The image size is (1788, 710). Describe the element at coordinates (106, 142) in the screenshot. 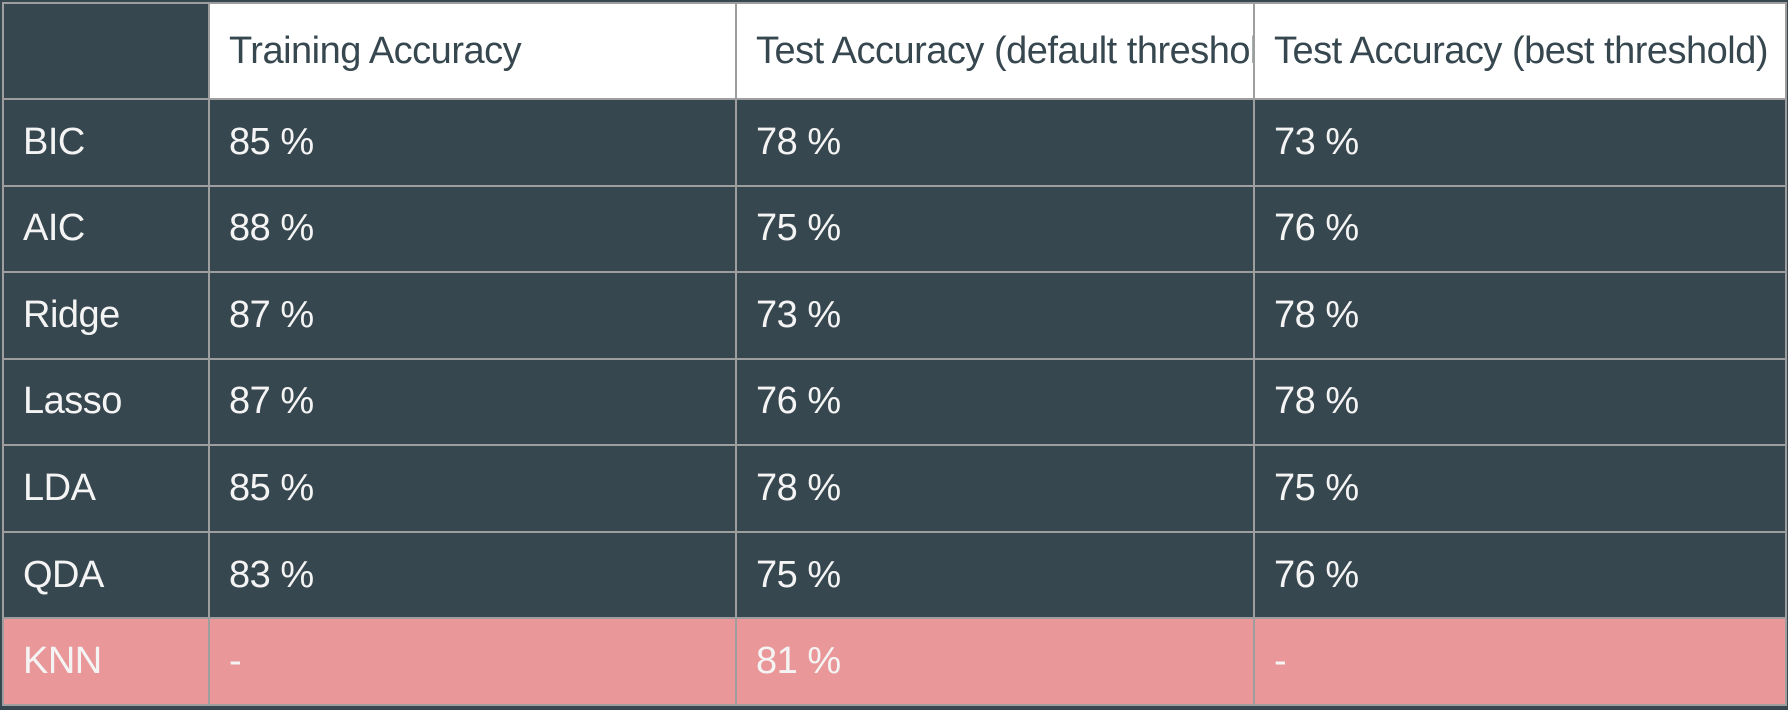

I see `model-name-cell: BIC` at that location.